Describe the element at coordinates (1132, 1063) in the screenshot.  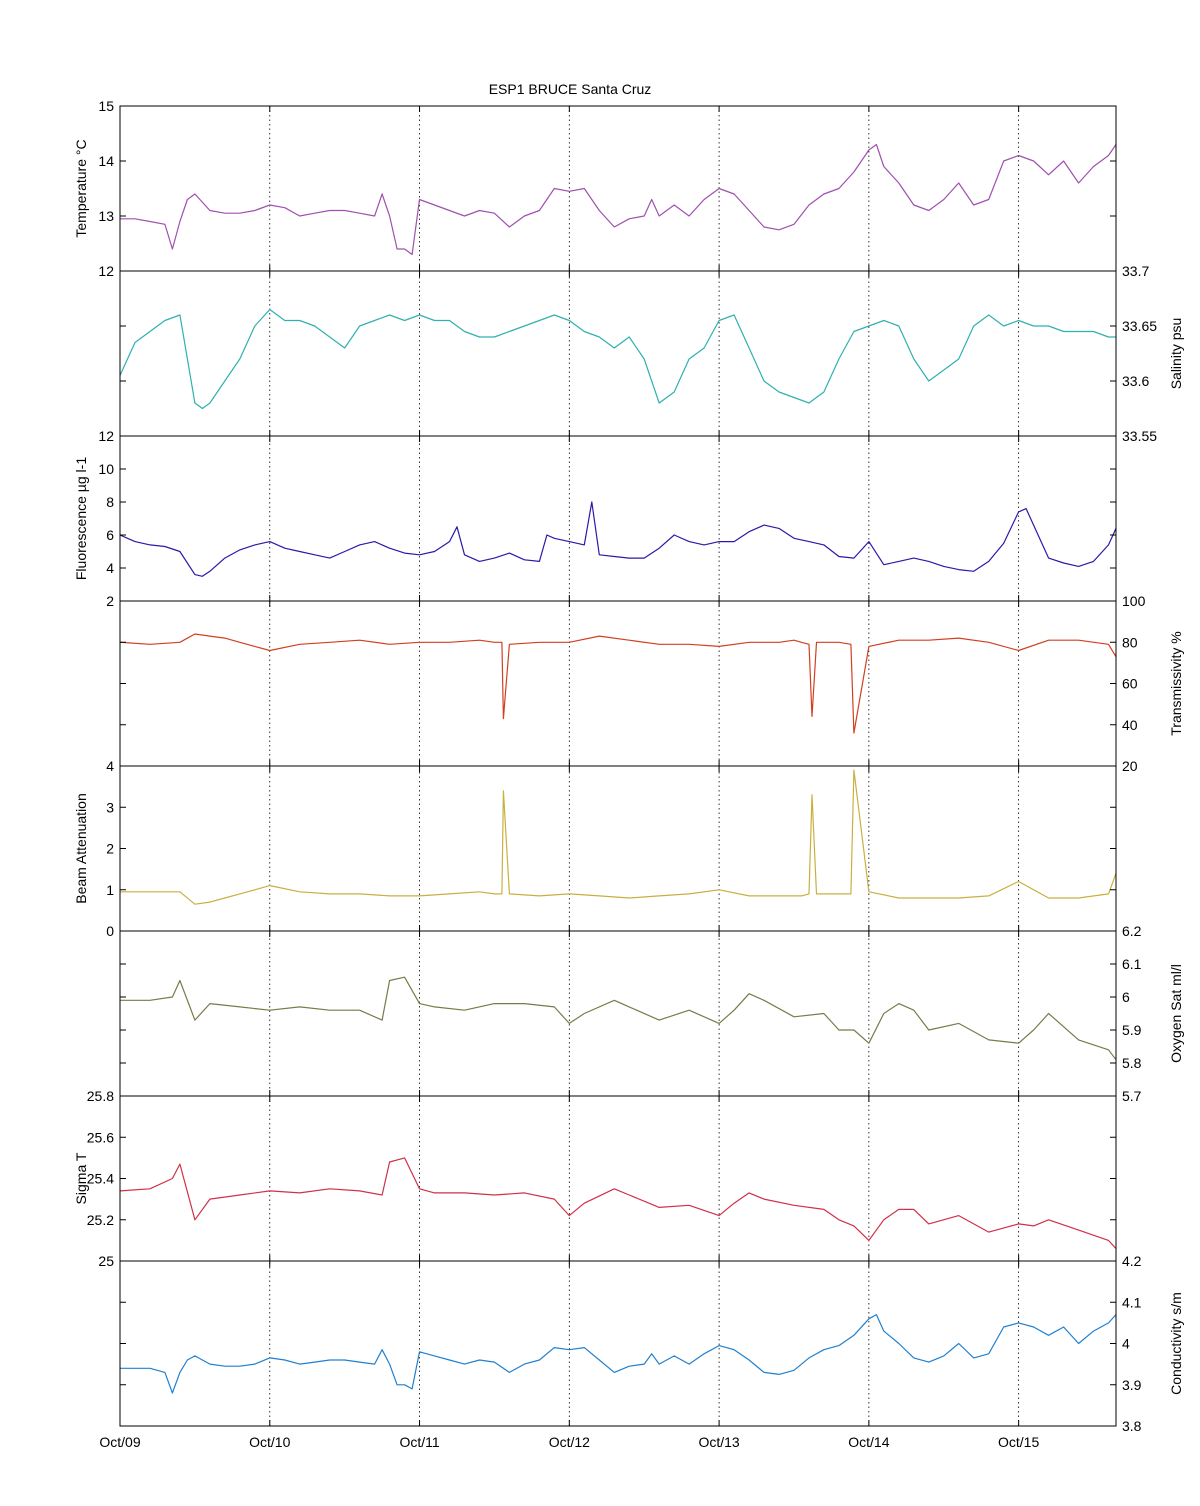
I see `y-tick-label: 5.8` at that location.